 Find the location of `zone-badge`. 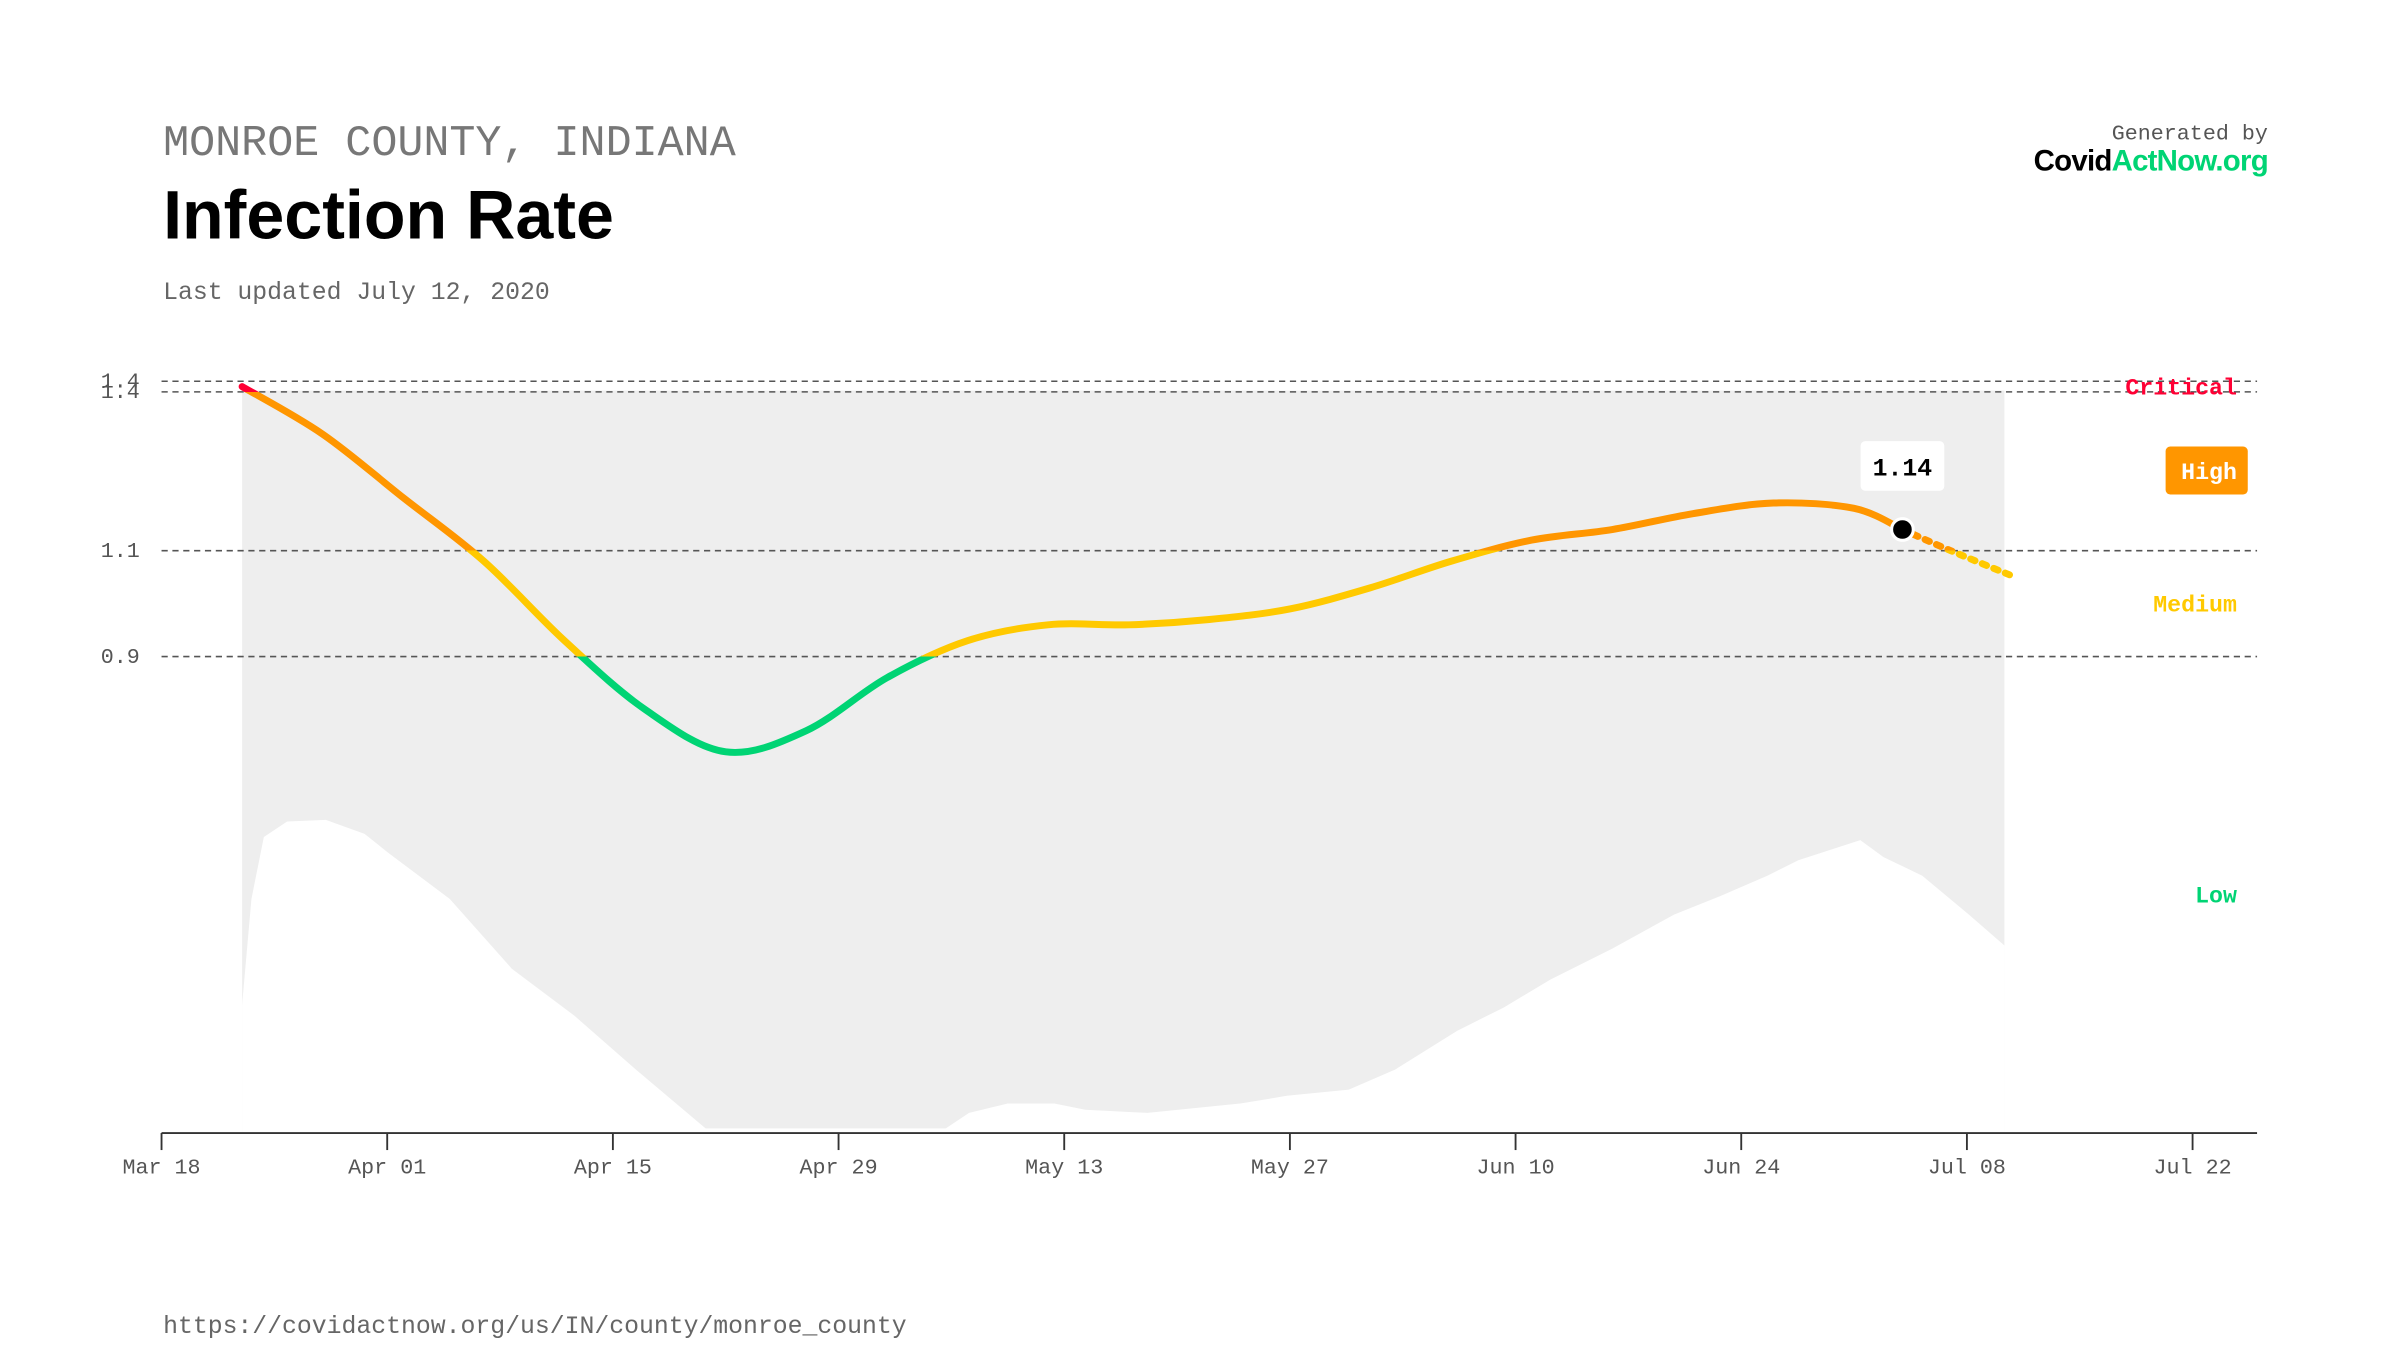

zone-badge is located at coordinates (2206, 470).